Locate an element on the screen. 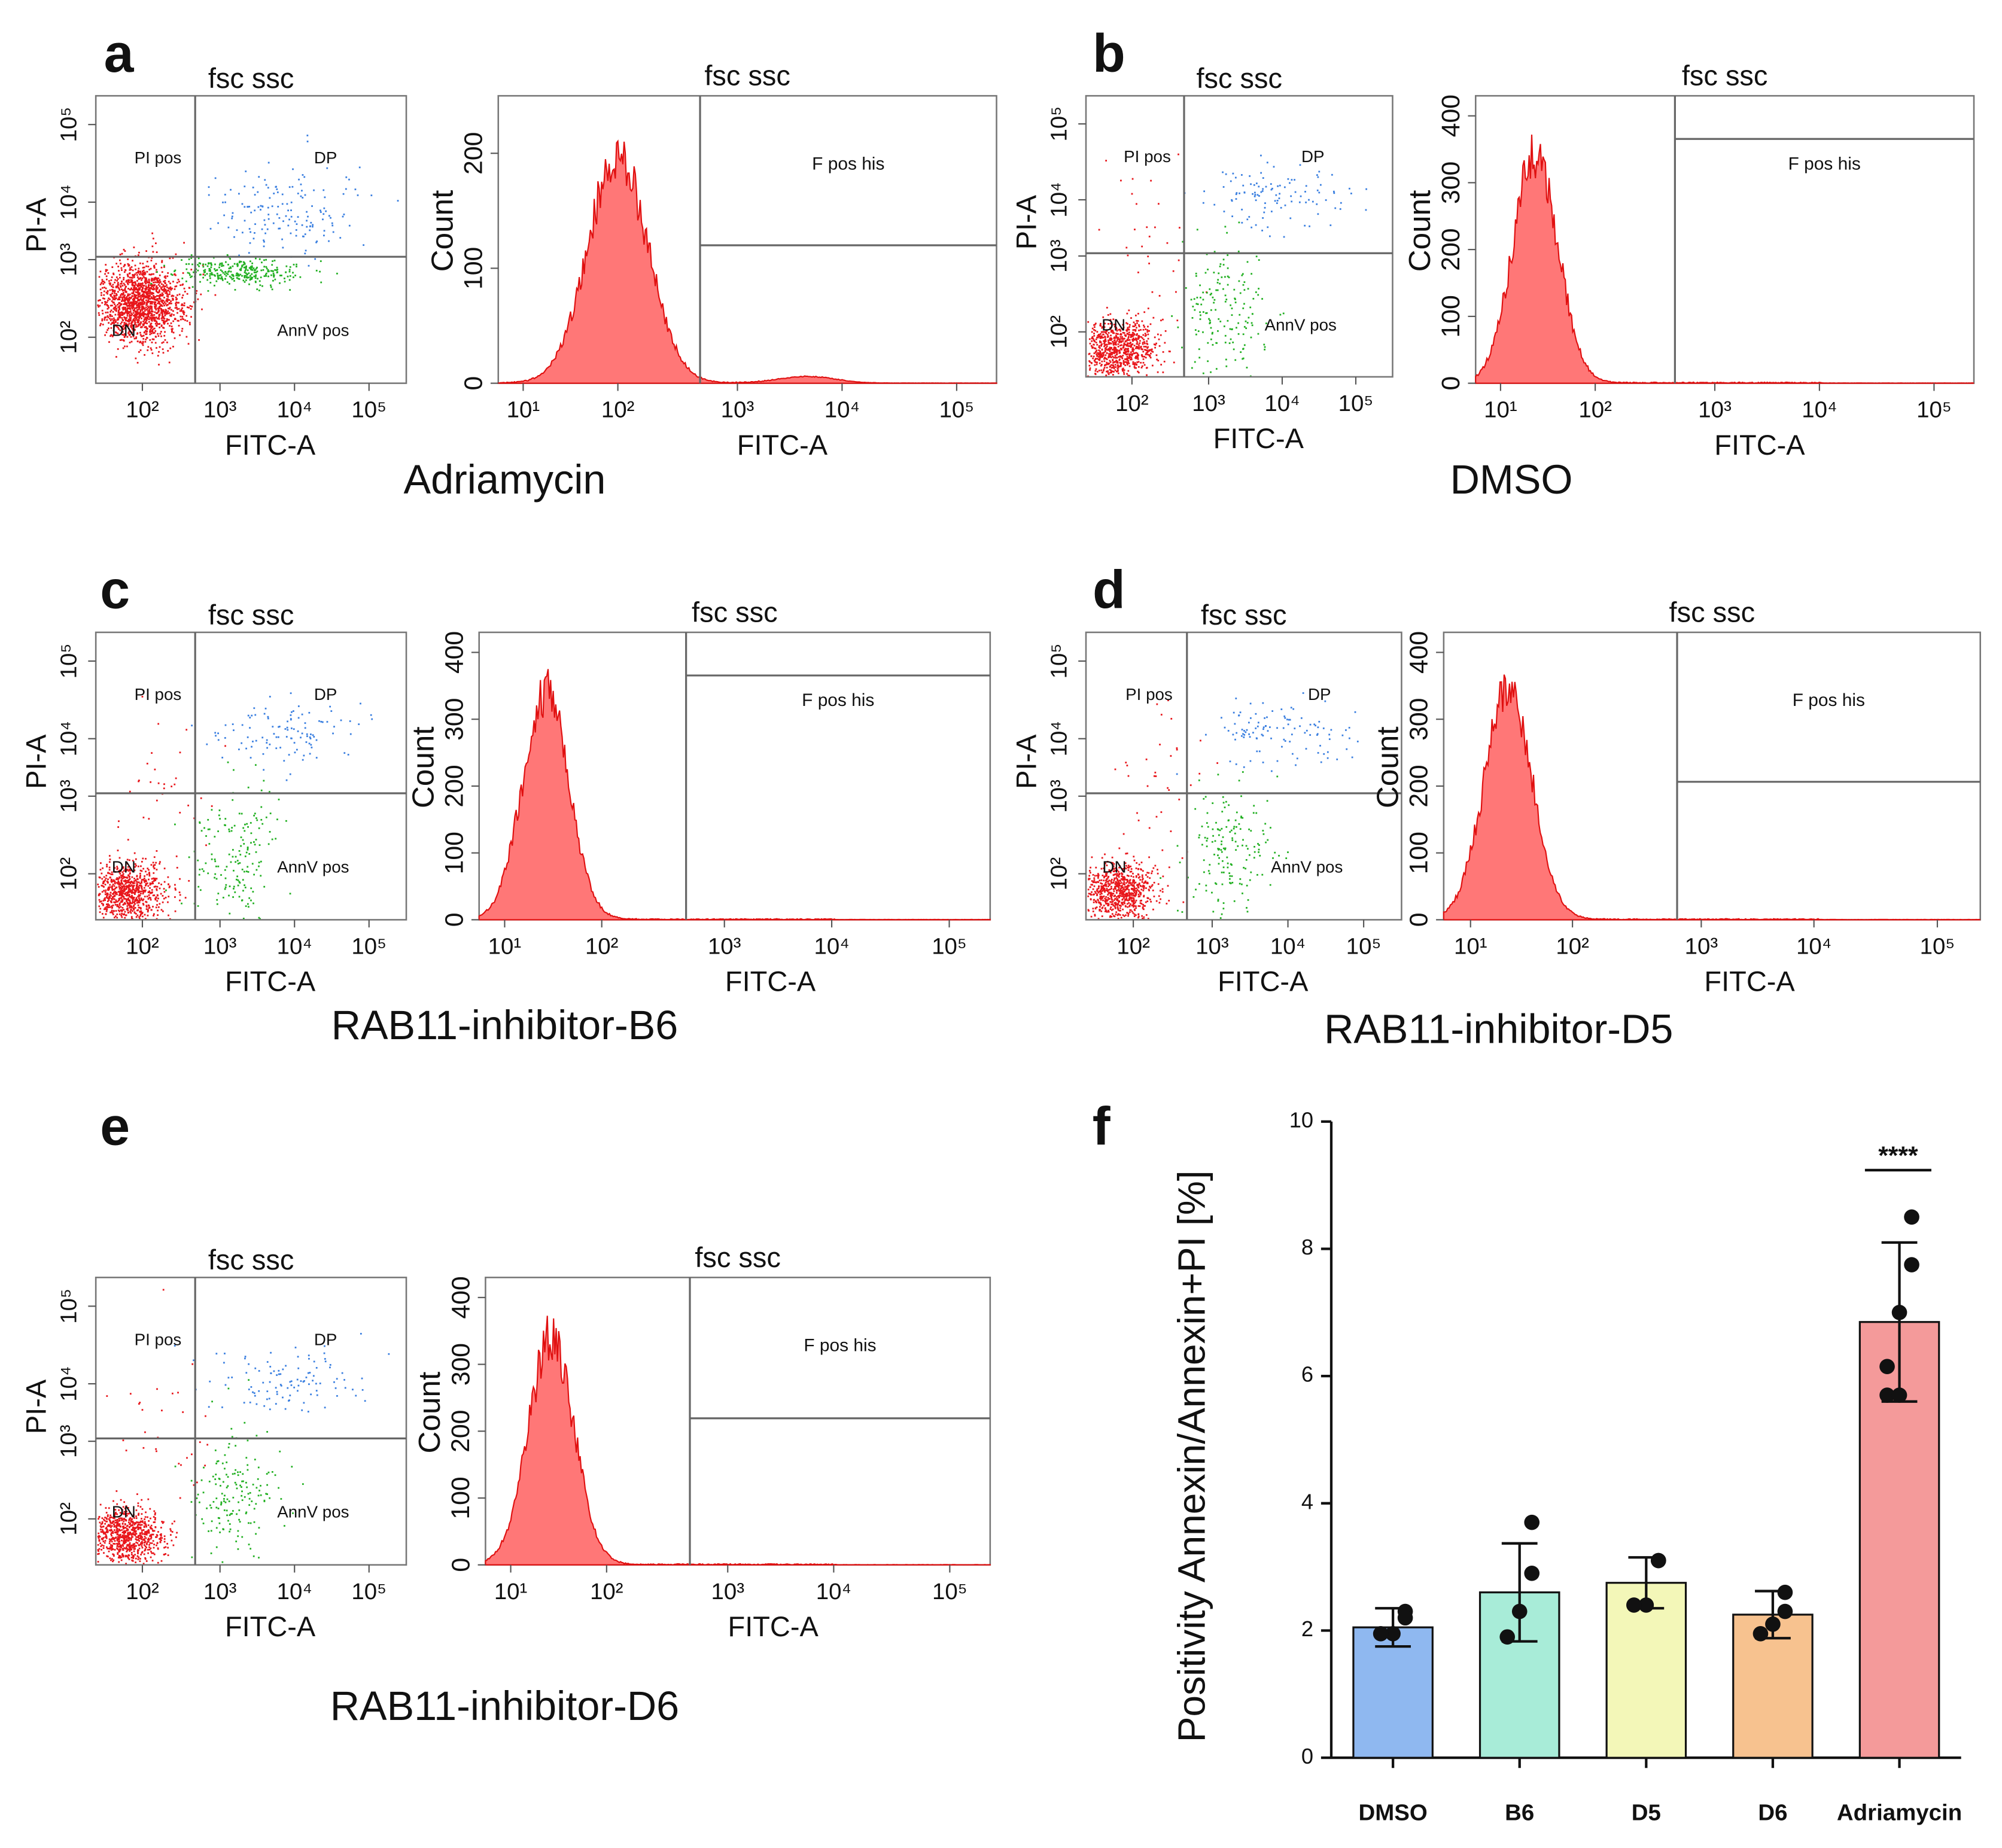 Image resolution: width=2002 pixels, height=1848 pixels. gate-label: DP is located at coordinates (325, 157).